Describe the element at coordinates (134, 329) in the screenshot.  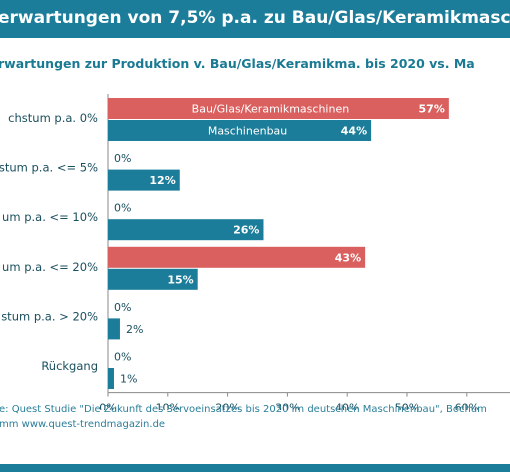
I see `data-label: 2%` at that location.